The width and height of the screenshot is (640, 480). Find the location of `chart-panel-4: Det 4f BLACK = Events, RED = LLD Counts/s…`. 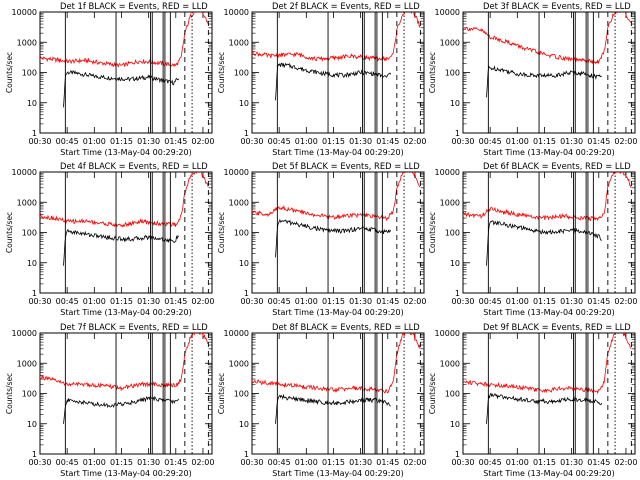

chart-panel-4: Det 4f BLACK = Events, RED = LLD Counts/s… is located at coordinates (109, 239).